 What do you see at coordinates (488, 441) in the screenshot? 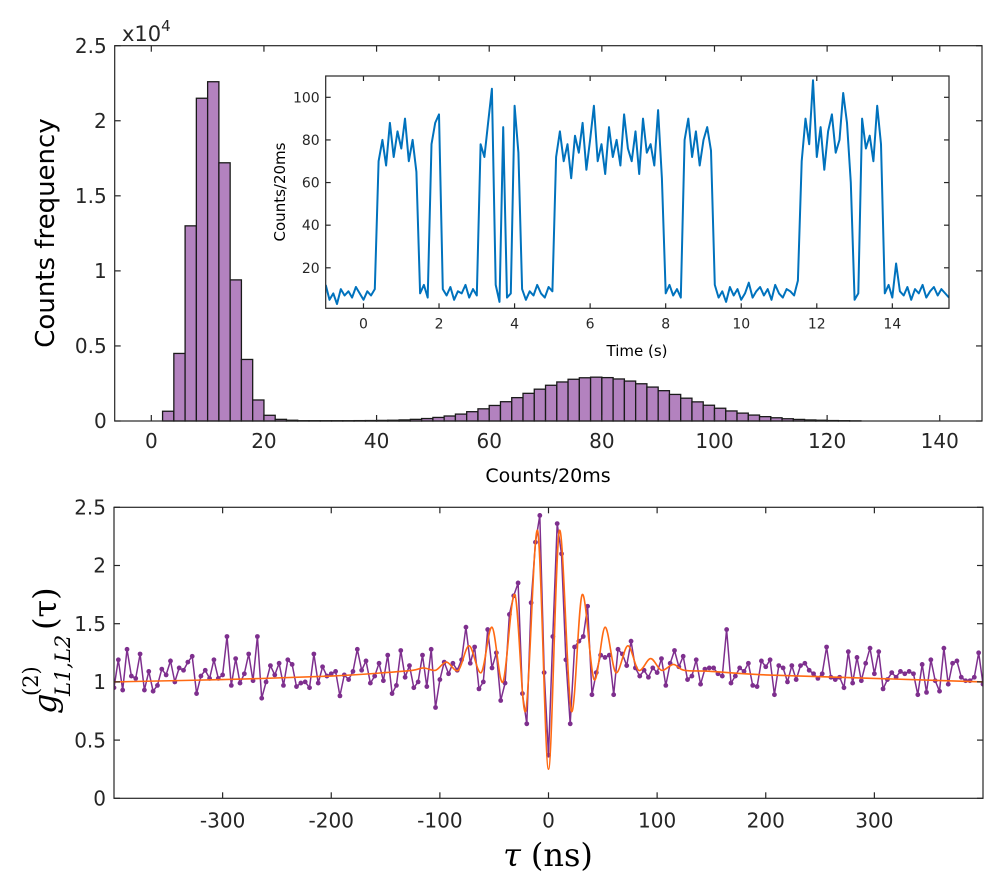
I see `x-tick-label: 60` at bounding box center [488, 441].